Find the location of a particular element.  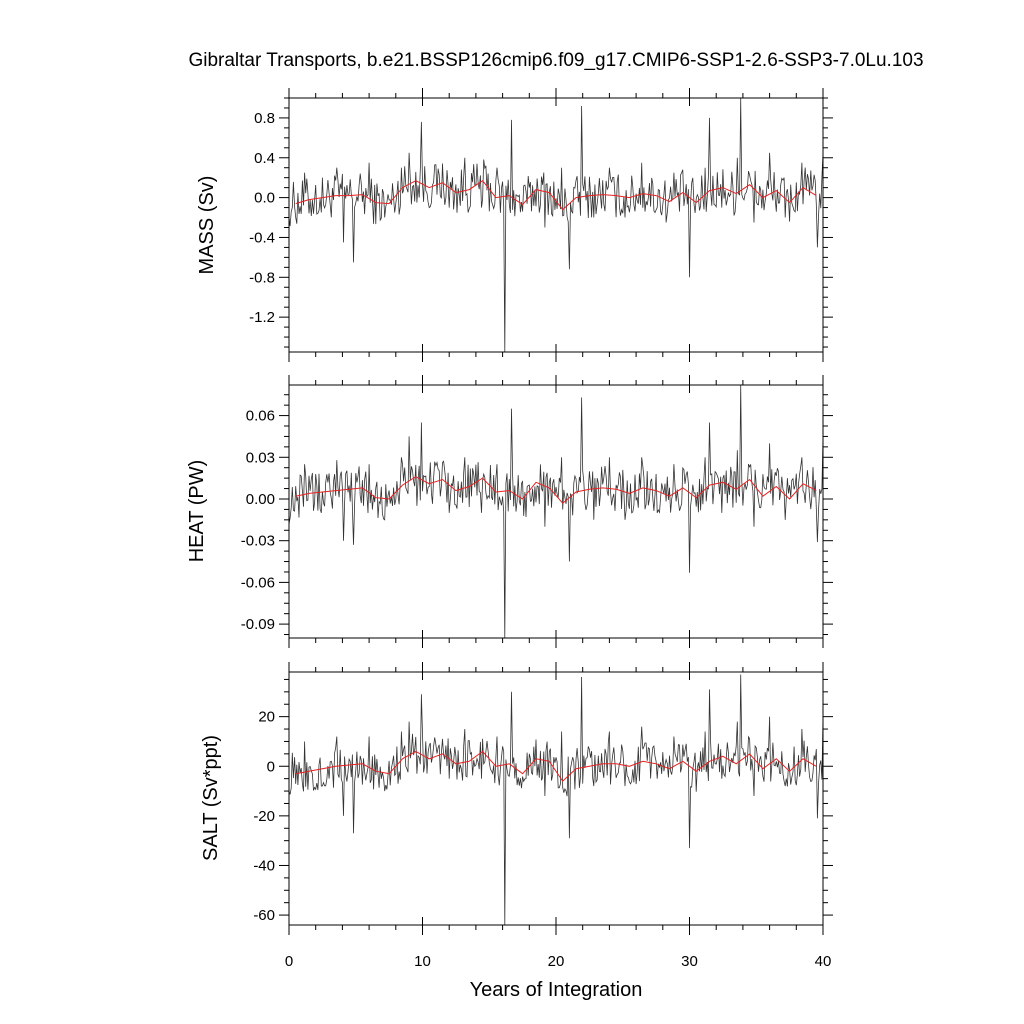

x-tick-label: 0 is located at coordinates (289, 961).